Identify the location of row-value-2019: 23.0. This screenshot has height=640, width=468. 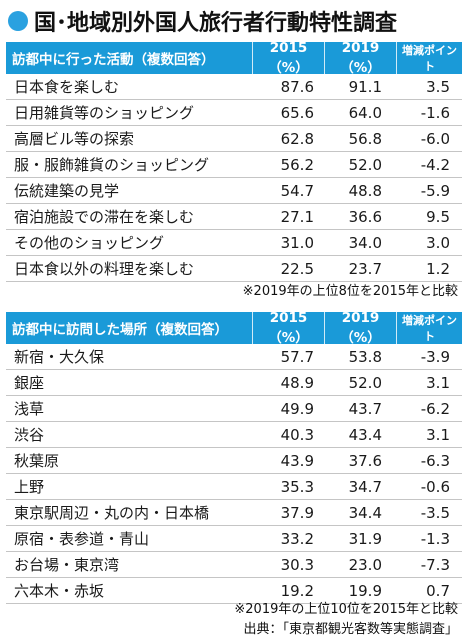
(365, 564).